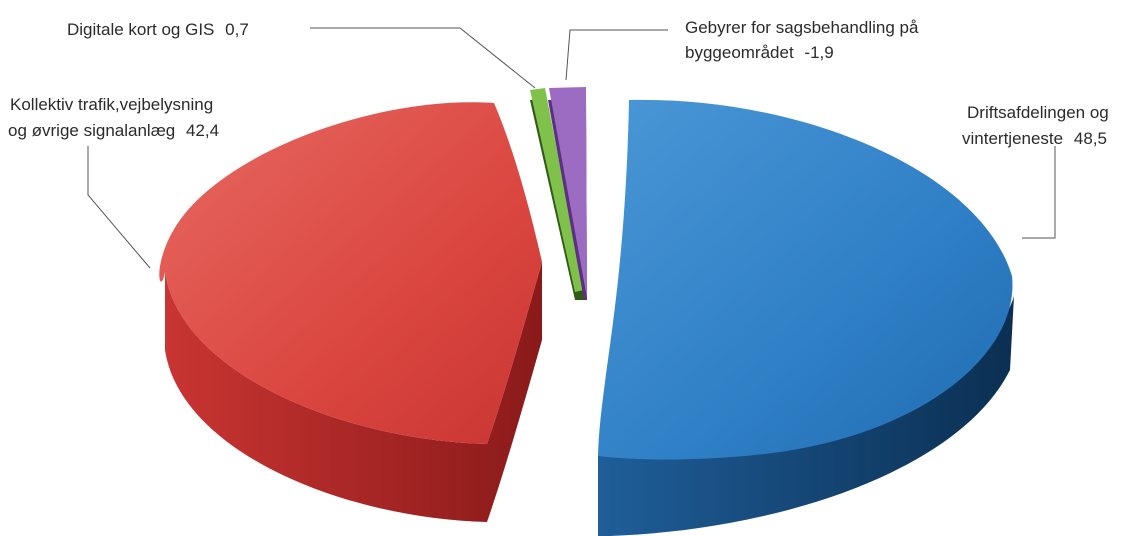 The height and width of the screenshot is (536, 1148). I want to click on label-line-1: Gebyrer for sagsbehandling på, so click(802, 27).